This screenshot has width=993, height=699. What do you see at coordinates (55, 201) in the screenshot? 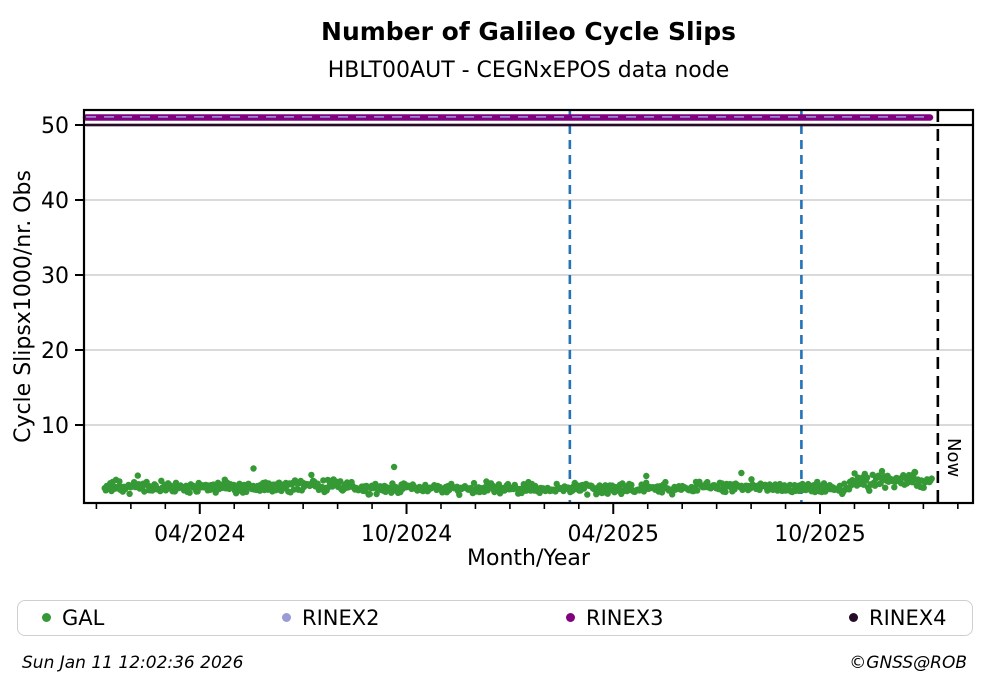
I see `y-tick-label: 40` at bounding box center [55, 201].